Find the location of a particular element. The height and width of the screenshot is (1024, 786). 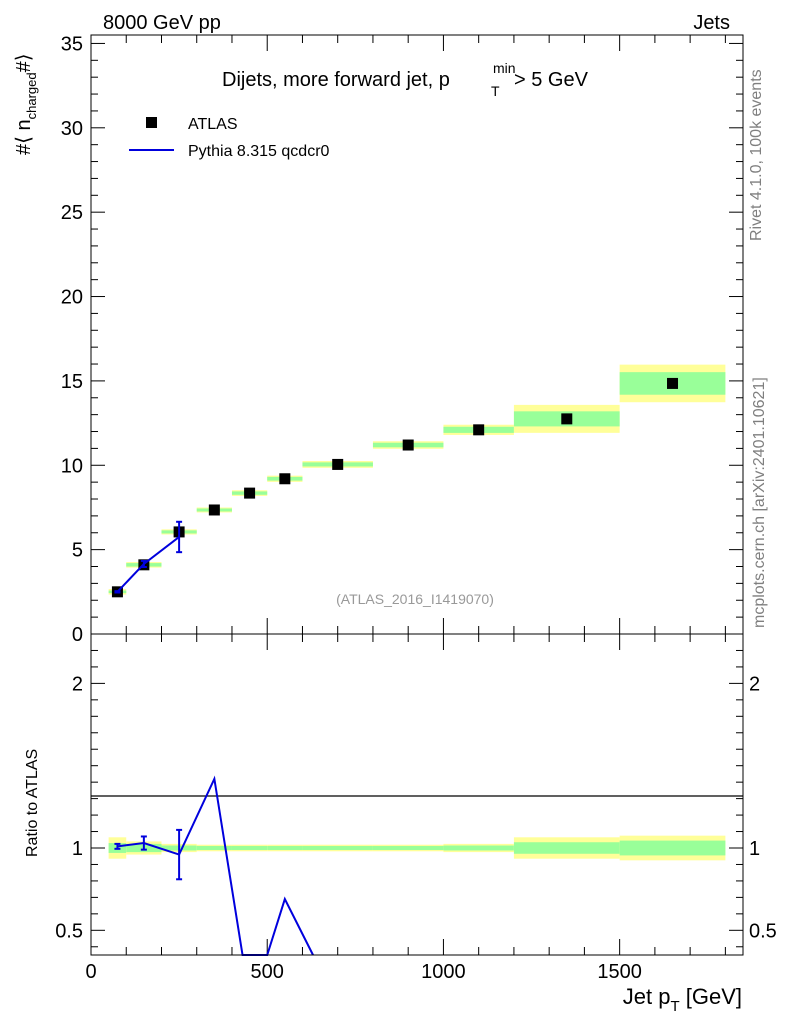

ratio-y-tick-label-right: 0.5 is located at coordinates (763, 931).